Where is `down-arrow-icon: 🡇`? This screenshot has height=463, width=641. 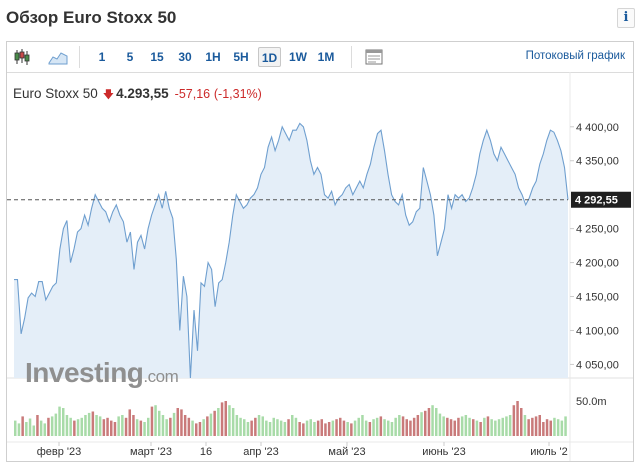 down-arrow-icon: 🡇 is located at coordinates (108, 95).